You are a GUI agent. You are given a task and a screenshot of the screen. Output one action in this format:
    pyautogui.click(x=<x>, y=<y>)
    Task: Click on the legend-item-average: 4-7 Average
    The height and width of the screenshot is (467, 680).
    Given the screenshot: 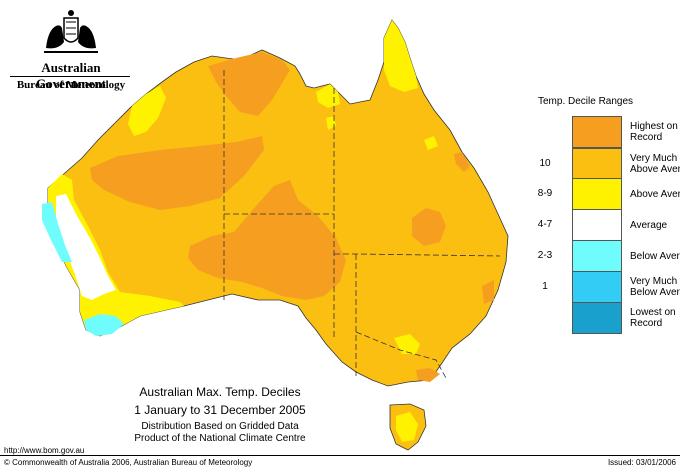 What is the action you would take?
    pyautogui.click(x=605, y=225)
    